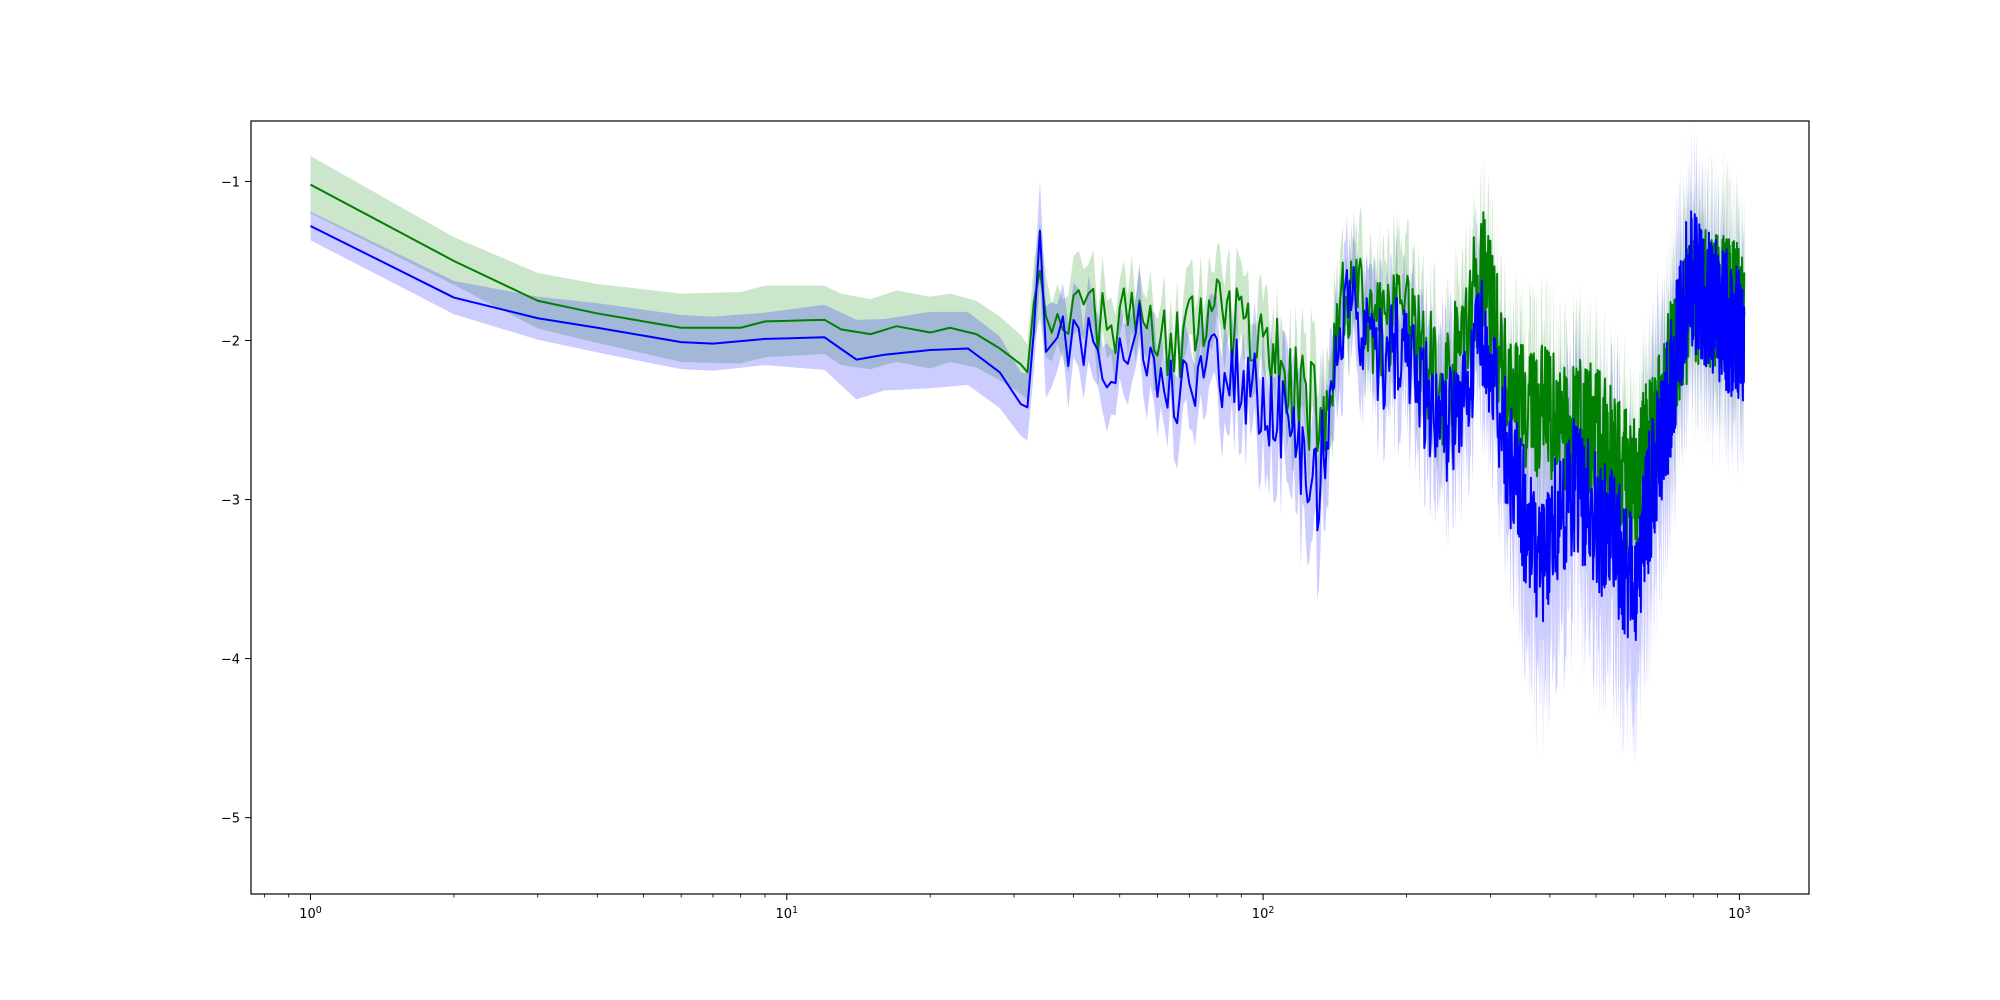 Image resolution: width=2000 pixels, height=1000 pixels. Describe the element at coordinates (787, 914) in the screenshot. I see `x-tick-label: 10¹` at that location.